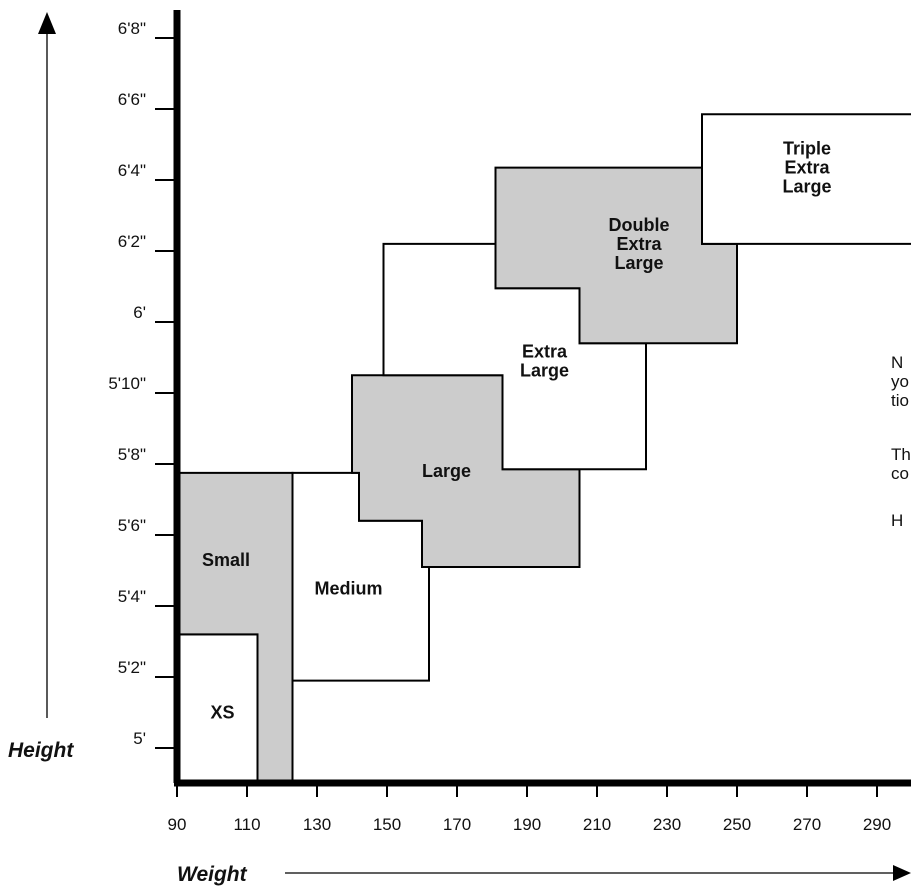 Image resolution: width=911 pixels, height=888 pixels. Describe the element at coordinates (901, 454) in the screenshot. I see `note-line-4: Th` at that location.